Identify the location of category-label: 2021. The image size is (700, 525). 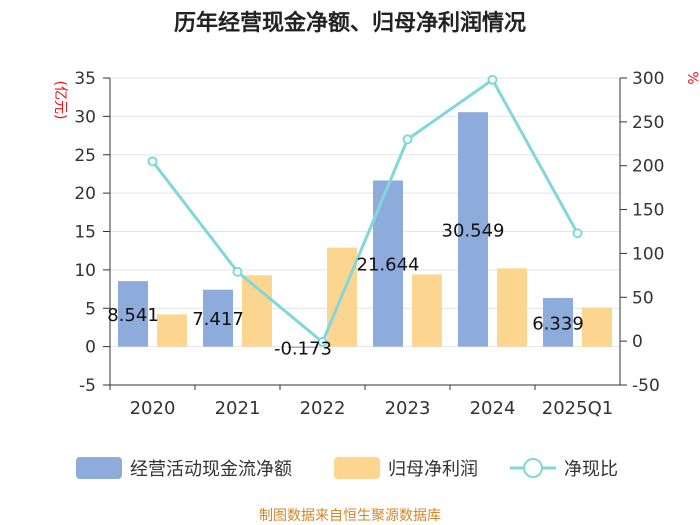
(238, 408).